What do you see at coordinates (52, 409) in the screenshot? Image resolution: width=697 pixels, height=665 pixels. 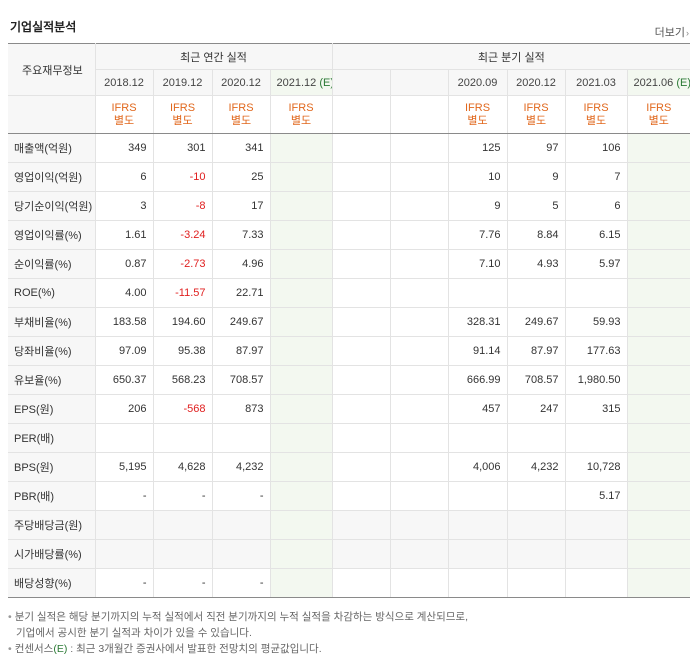 I see `row-label: EPS(원)` at bounding box center [52, 409].